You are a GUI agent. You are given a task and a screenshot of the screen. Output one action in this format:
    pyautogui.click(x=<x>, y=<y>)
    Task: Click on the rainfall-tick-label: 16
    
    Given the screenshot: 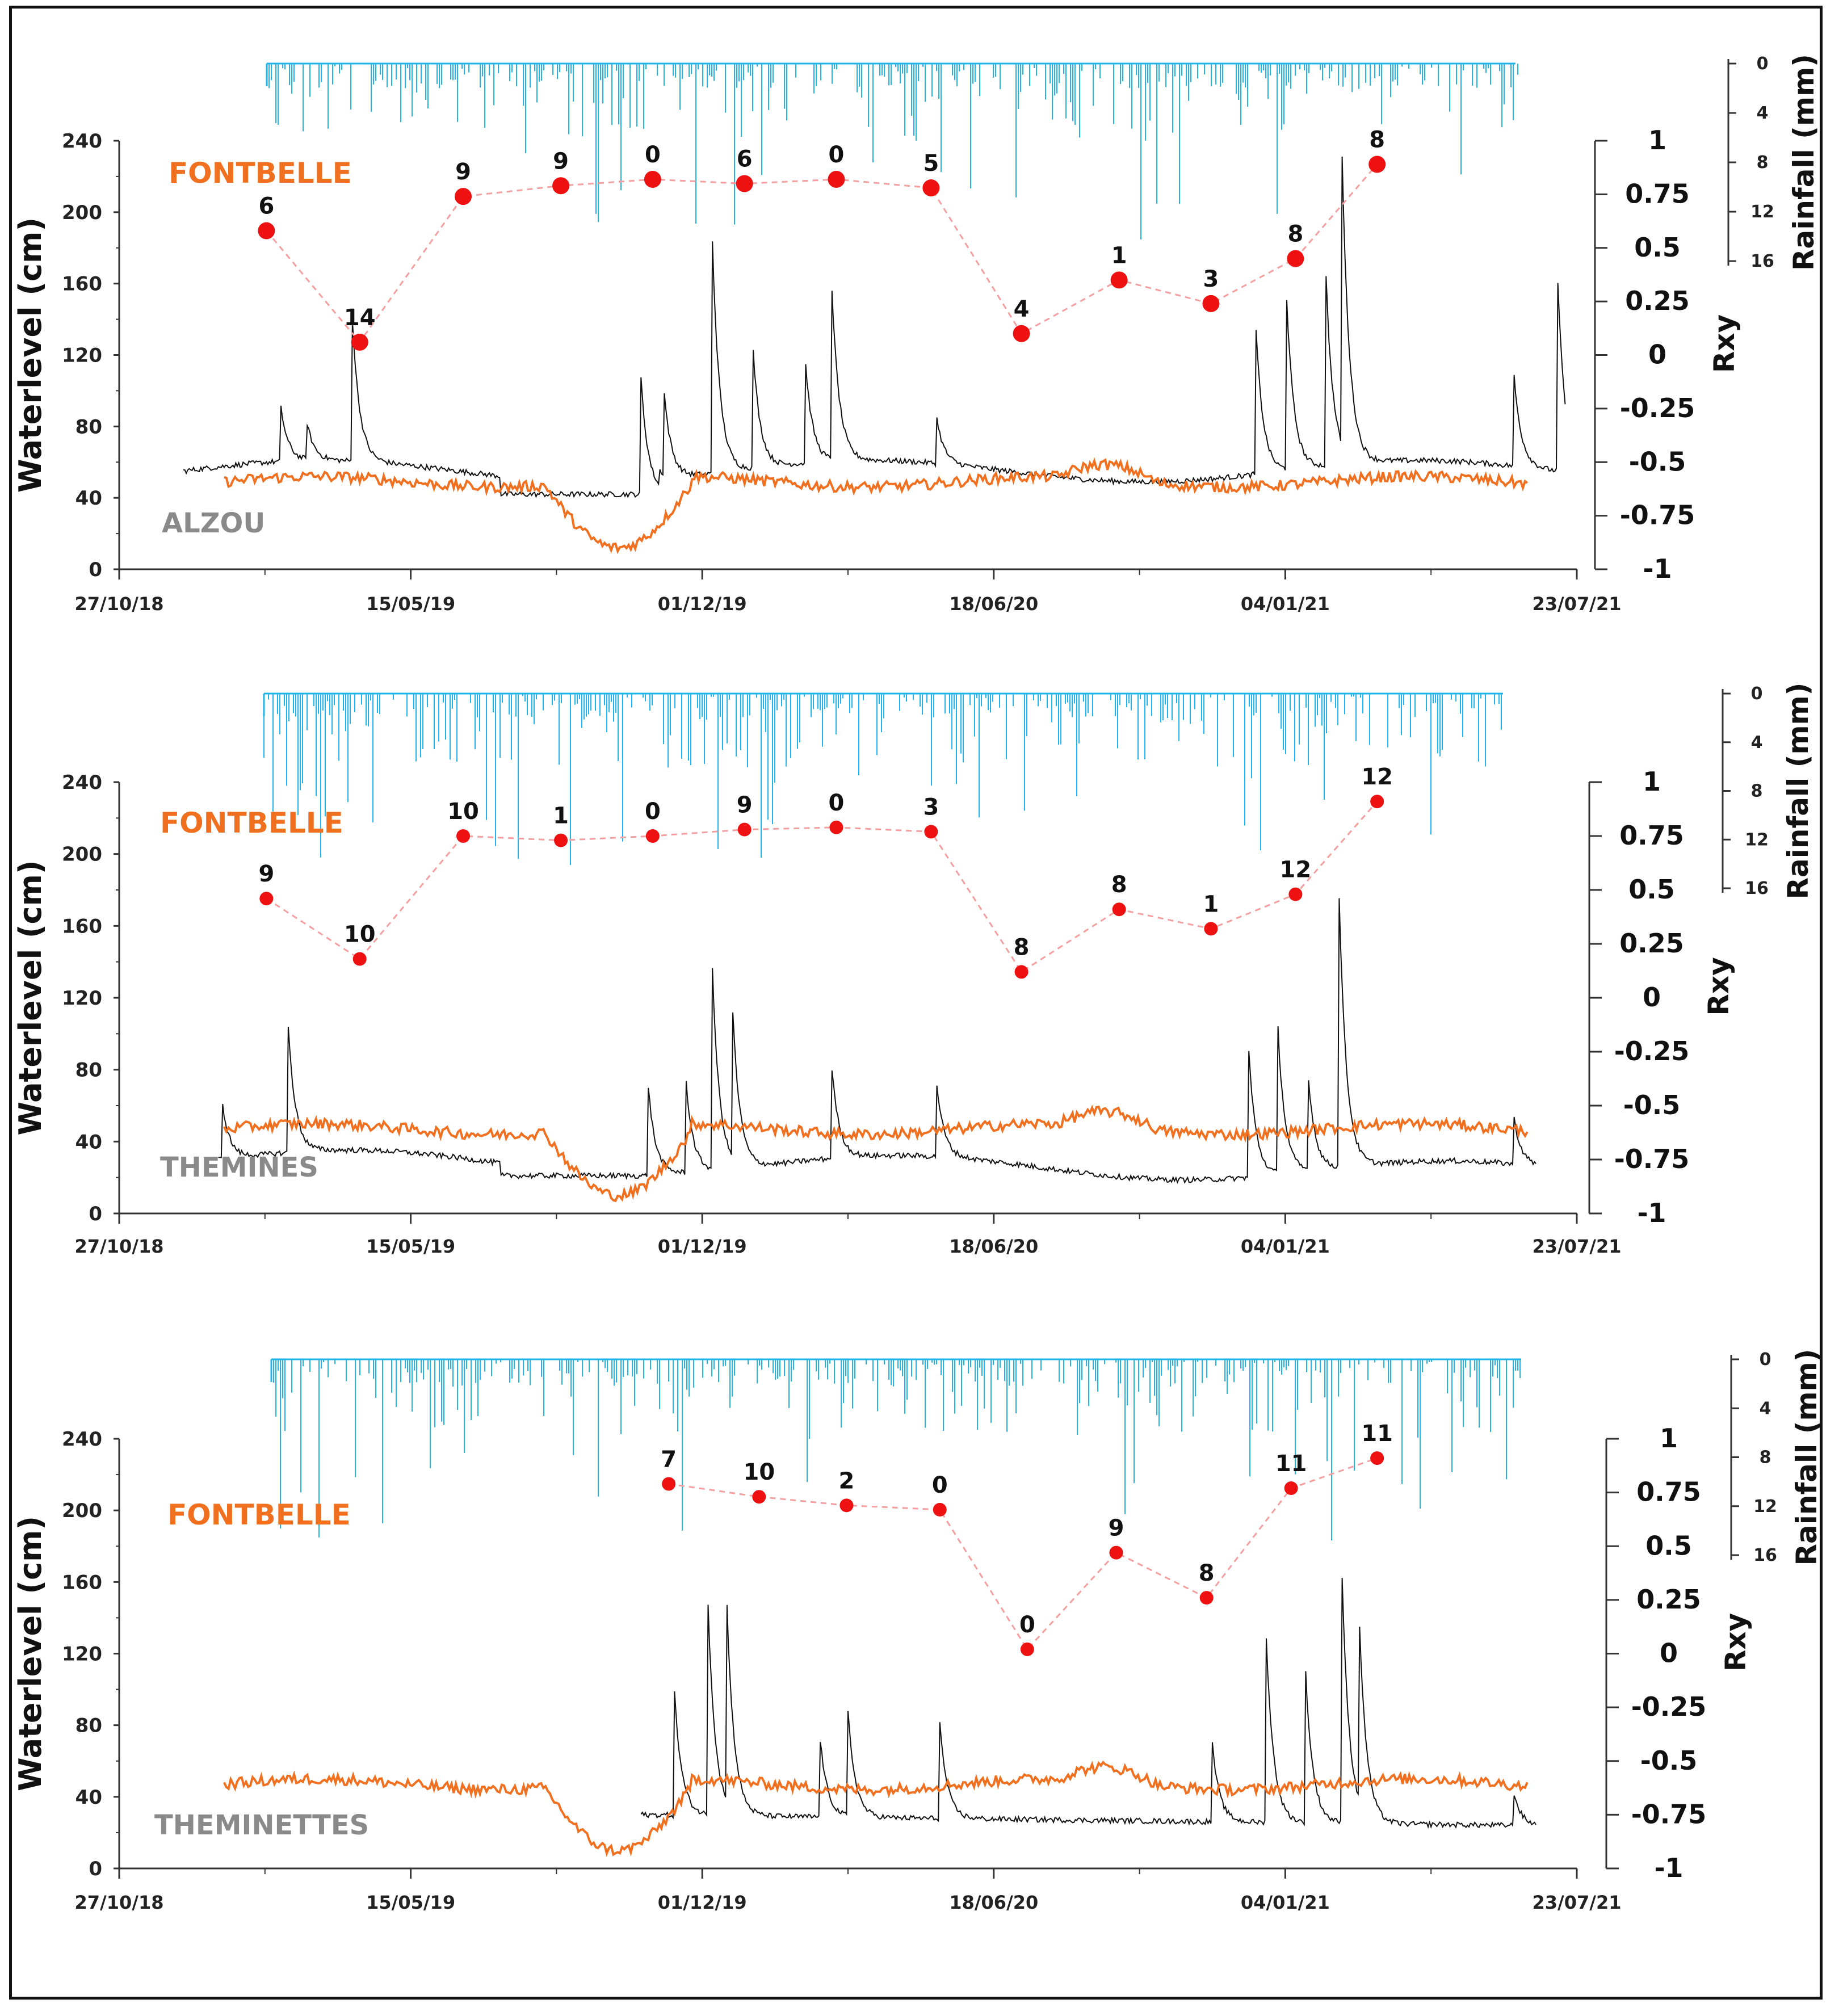 What is the action you would take?
    pyautogui.click(x=1762, y=261)
    